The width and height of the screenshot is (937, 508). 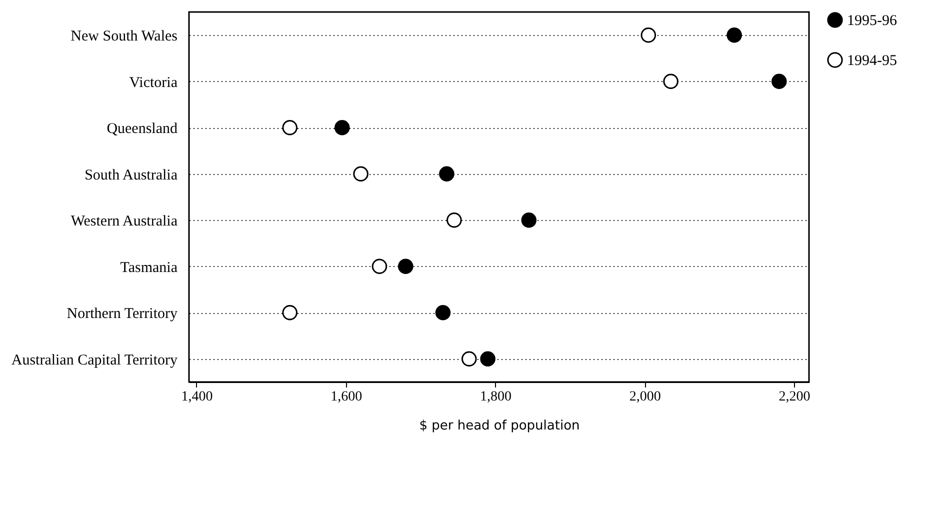 I want to click on legend-label: 1994-95, so click(x=872, y=61).